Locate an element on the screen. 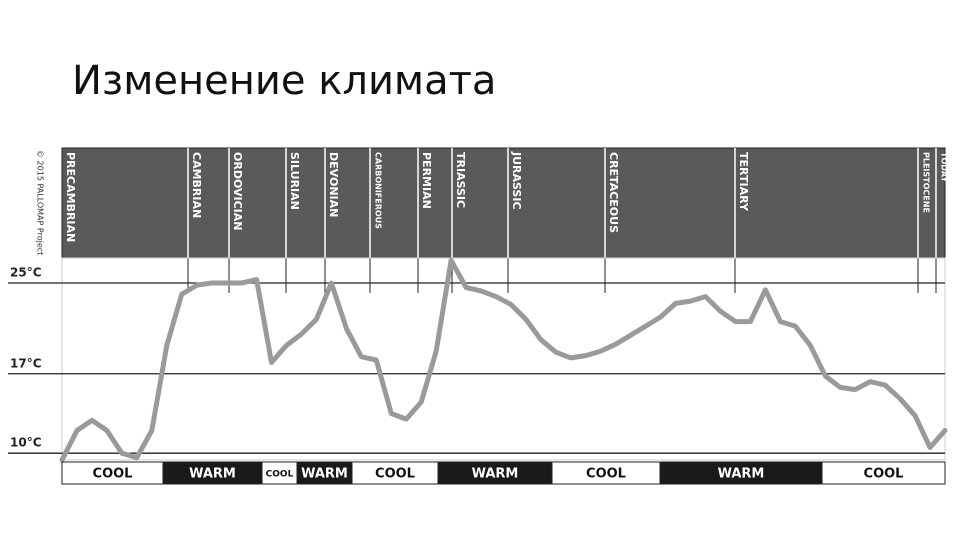  period-label: CAMBRIAN is located at coordinates (196, 185).